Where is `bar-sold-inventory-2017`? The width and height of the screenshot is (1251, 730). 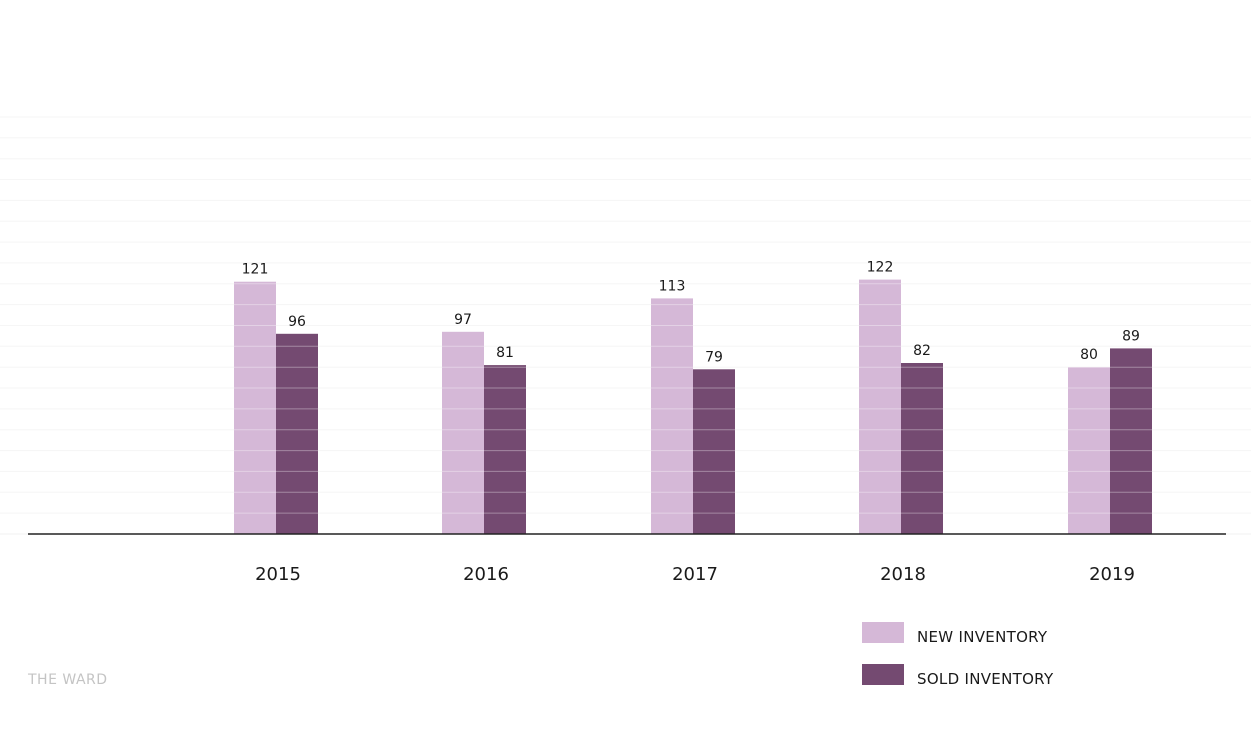 bar-sold-inventory-2017 is located at coordinates (714, 451).